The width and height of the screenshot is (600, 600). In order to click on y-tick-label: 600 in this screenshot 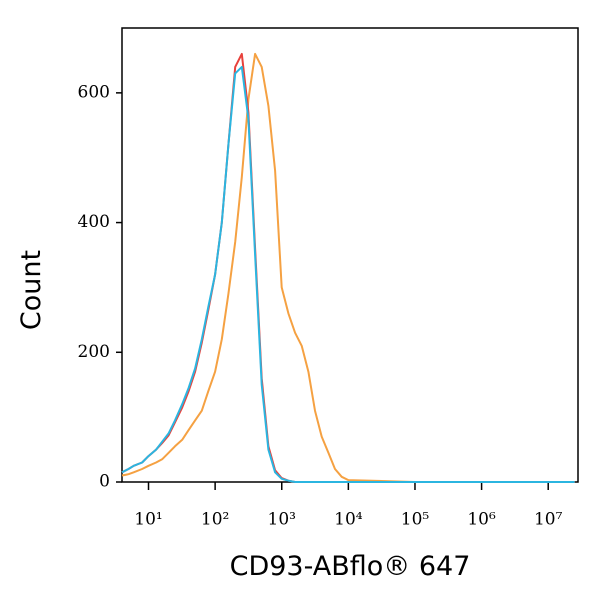, I will do `click(94, 92)`.